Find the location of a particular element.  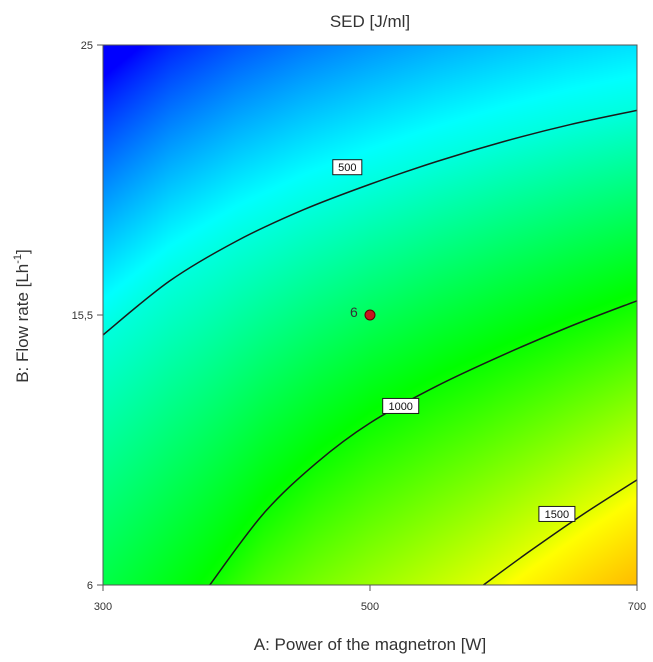

contour-label-text: 1500 is located at coordinates (557, 515).